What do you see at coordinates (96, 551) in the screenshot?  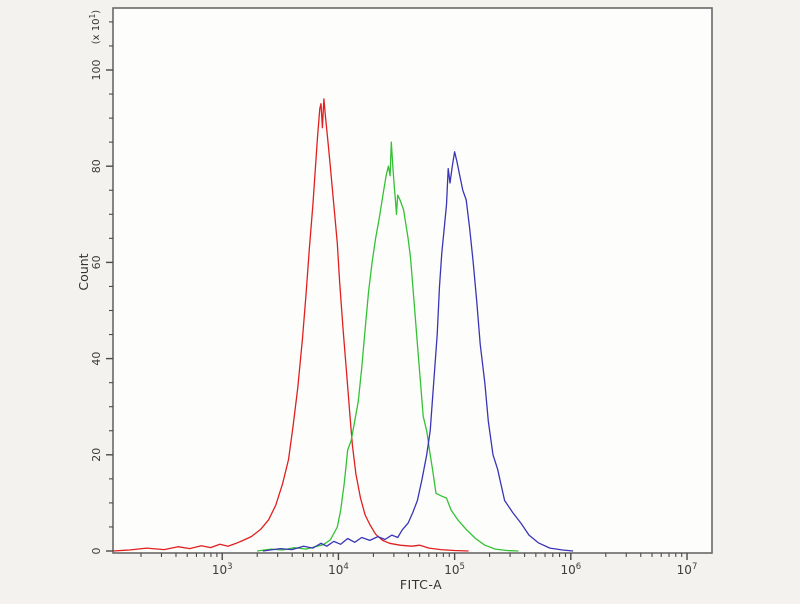 I see `y-tick-label: 0` at bounding box center [96, 551].